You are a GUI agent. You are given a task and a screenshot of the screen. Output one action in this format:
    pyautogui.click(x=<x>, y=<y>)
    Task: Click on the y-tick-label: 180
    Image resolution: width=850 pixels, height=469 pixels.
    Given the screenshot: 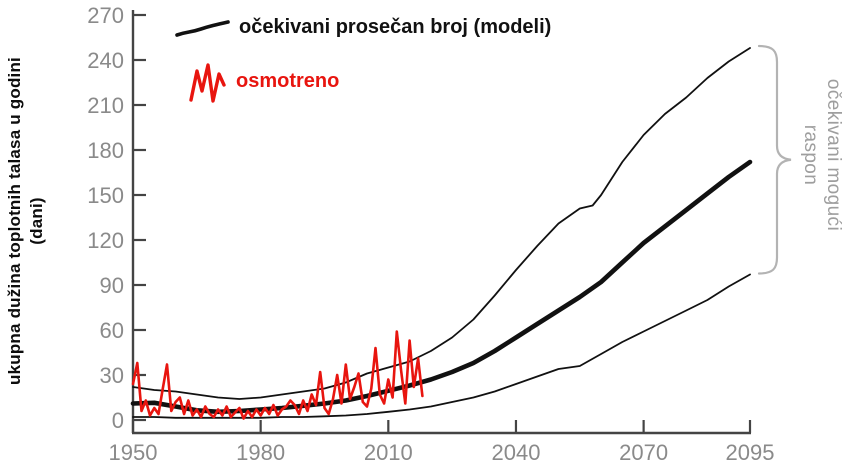 What is the action you would take?
    pyautogui.click(x=105, y=150)
    